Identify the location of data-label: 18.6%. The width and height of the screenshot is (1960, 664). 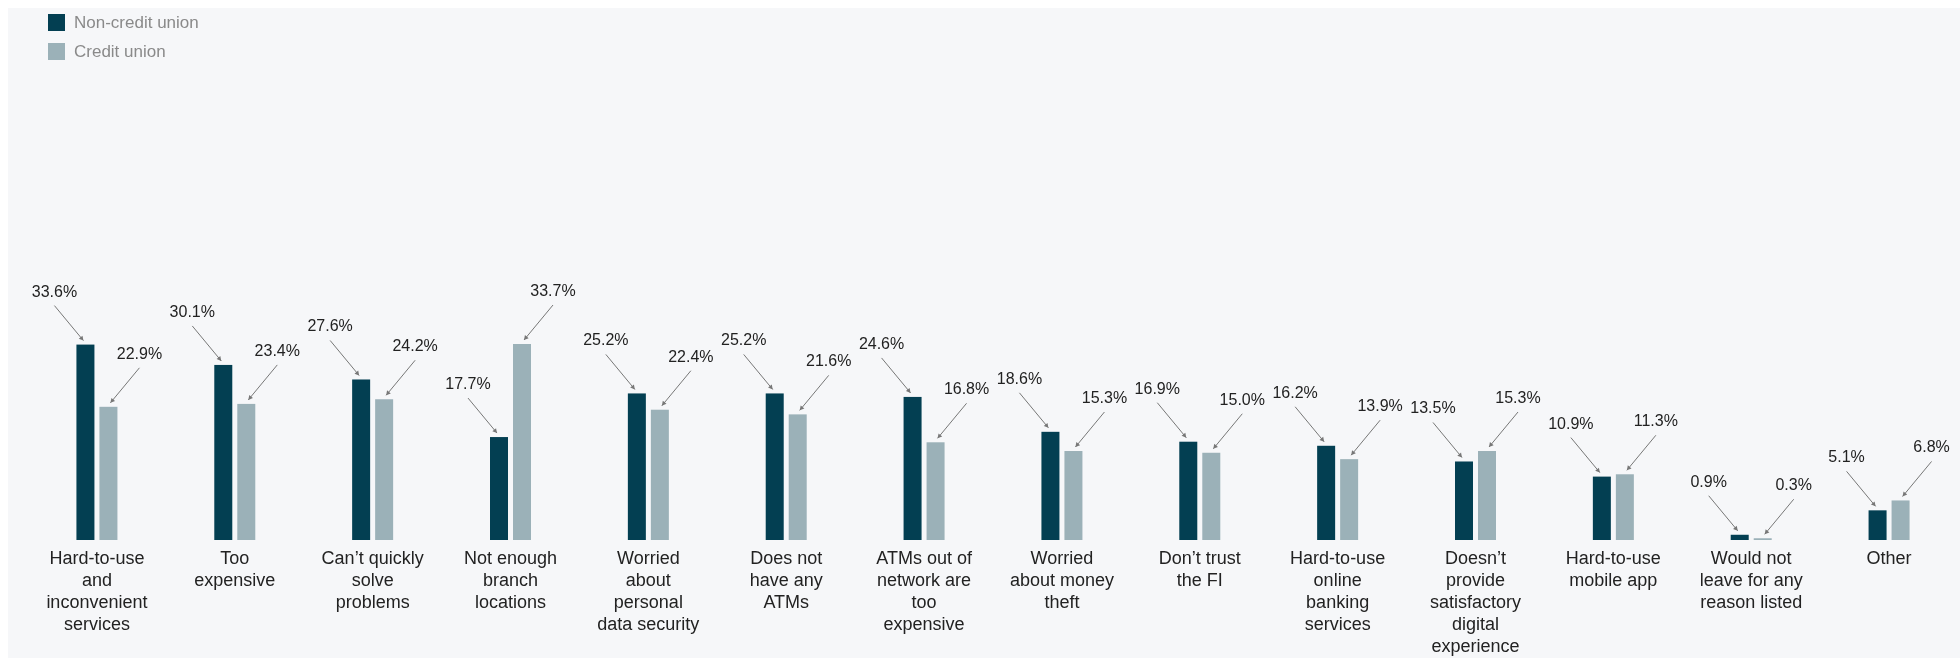
(1019, 378).